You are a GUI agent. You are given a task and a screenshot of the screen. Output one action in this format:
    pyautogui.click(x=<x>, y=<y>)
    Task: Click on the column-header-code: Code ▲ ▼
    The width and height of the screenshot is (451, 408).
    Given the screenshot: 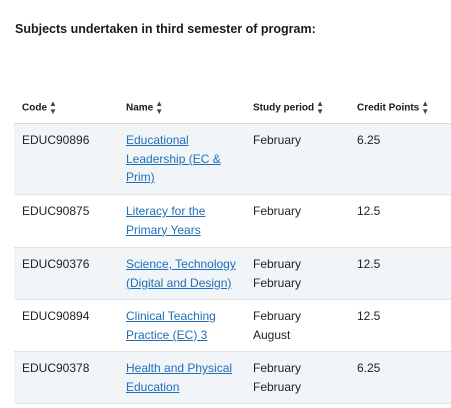 What is the action you would take?
    pyautogui.click(x=66, y=108)
    